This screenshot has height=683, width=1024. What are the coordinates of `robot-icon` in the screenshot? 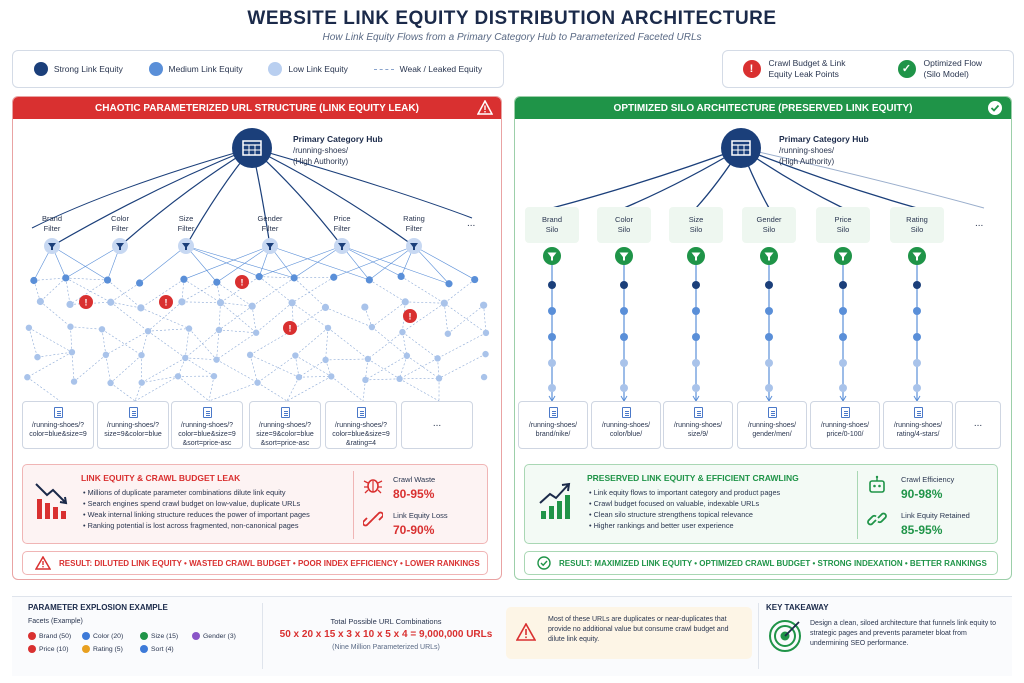 It's located at (877, 484).